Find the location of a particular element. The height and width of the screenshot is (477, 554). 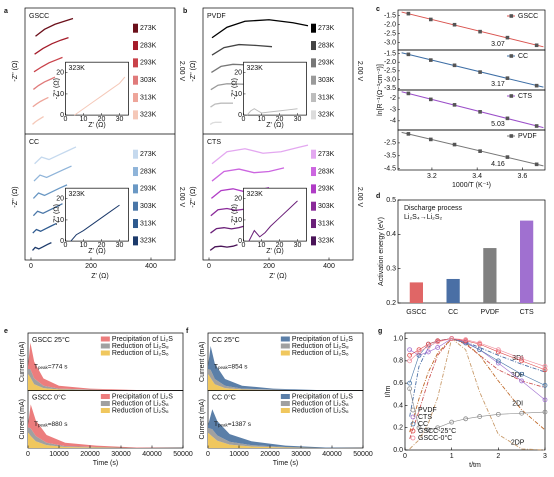

annotation-part: =774 s is located at coordinates (58, 366).